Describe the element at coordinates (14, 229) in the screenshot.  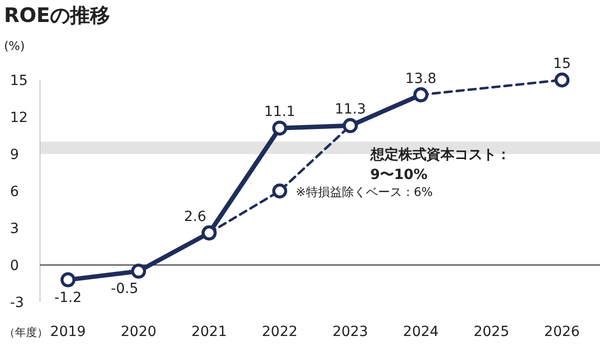
I see `y-tick-label: 3` at that location.